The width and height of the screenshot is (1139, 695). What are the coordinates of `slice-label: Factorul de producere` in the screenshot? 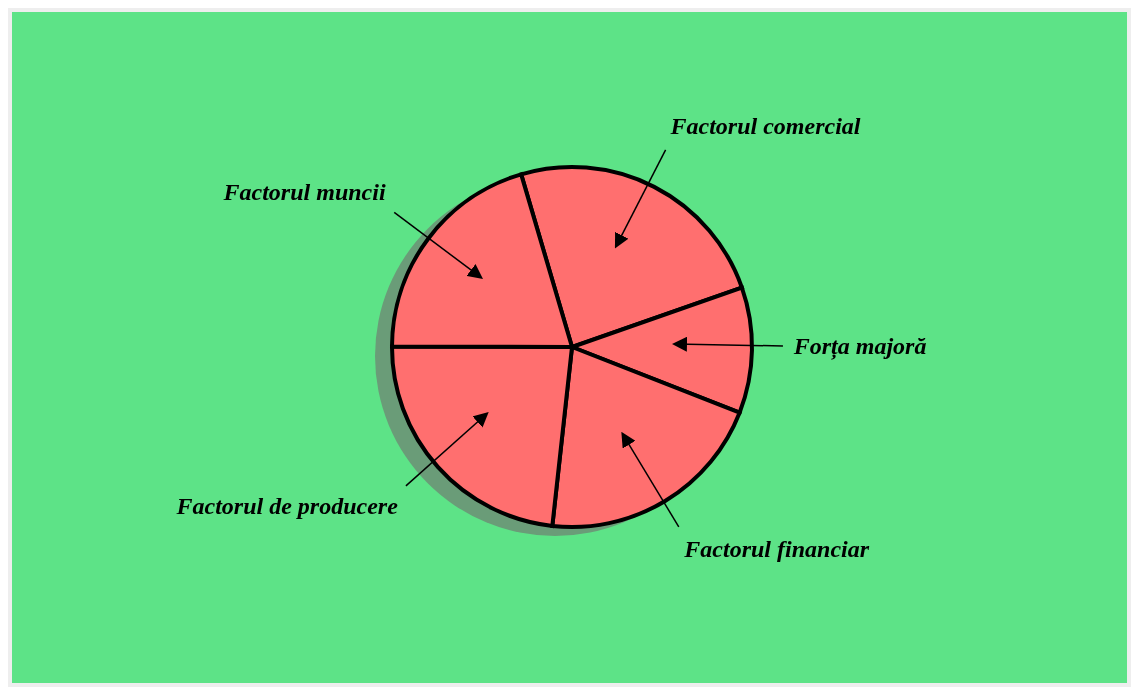 It's located at (287, 507).